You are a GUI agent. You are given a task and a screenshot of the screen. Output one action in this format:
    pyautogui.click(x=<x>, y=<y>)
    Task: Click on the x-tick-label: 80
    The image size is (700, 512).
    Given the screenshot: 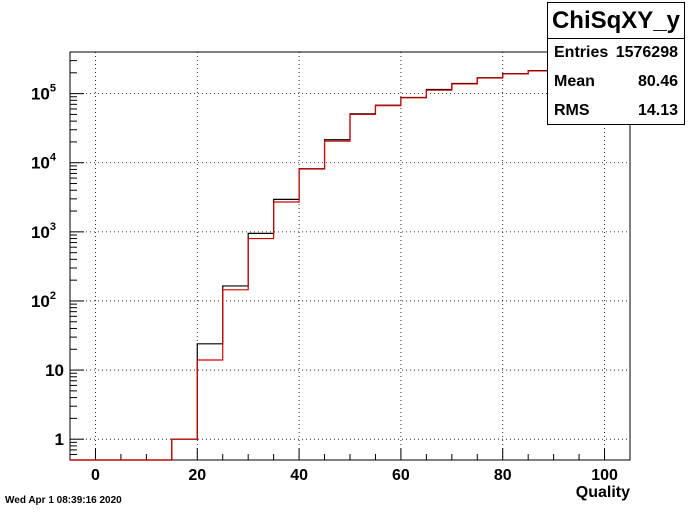 What is the action you would take?
    pyautogui.click(x=503, y=475)
    